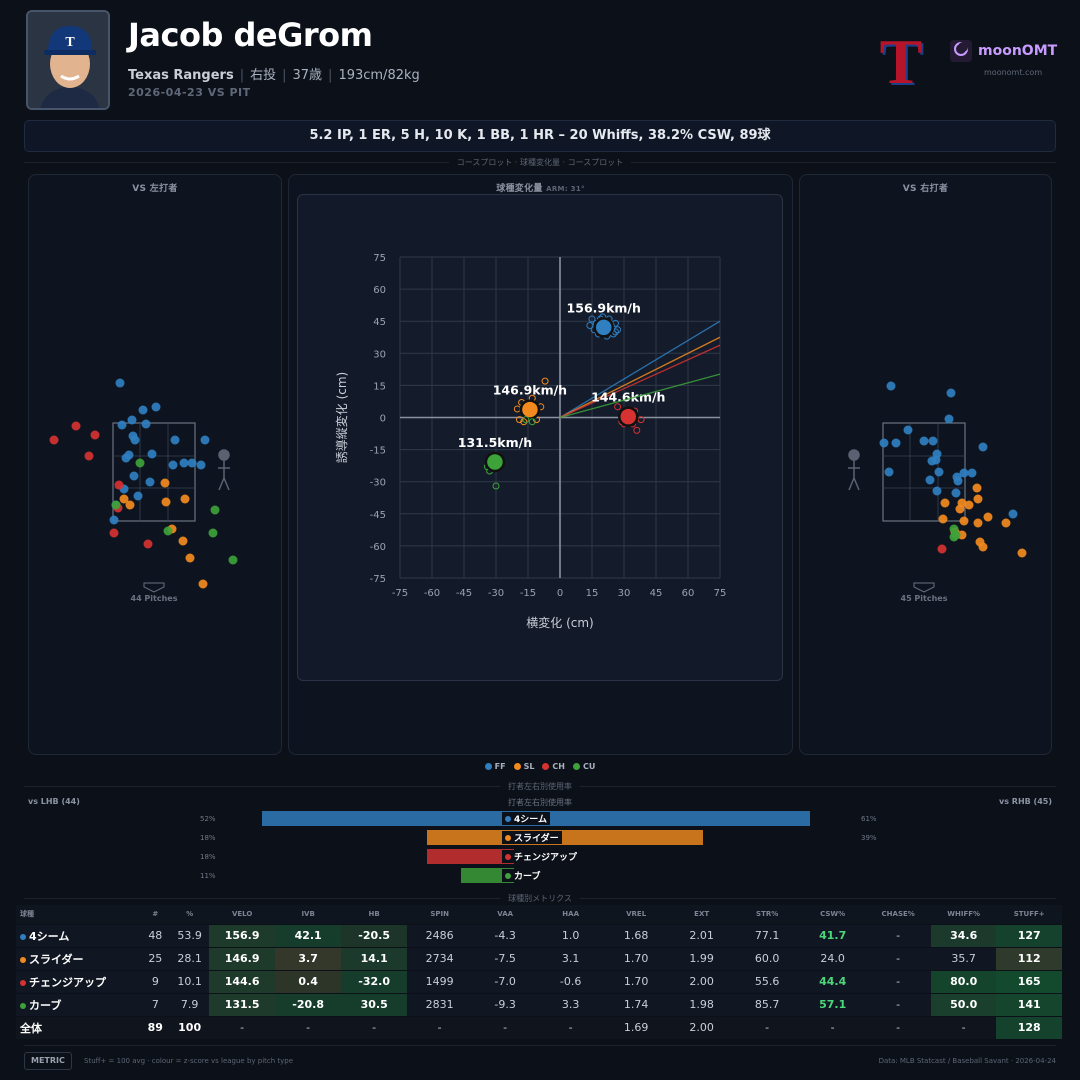 This screenshot has height=1080, width=1080. I want to click on metric-cell: 41.7, so click(832, 935).